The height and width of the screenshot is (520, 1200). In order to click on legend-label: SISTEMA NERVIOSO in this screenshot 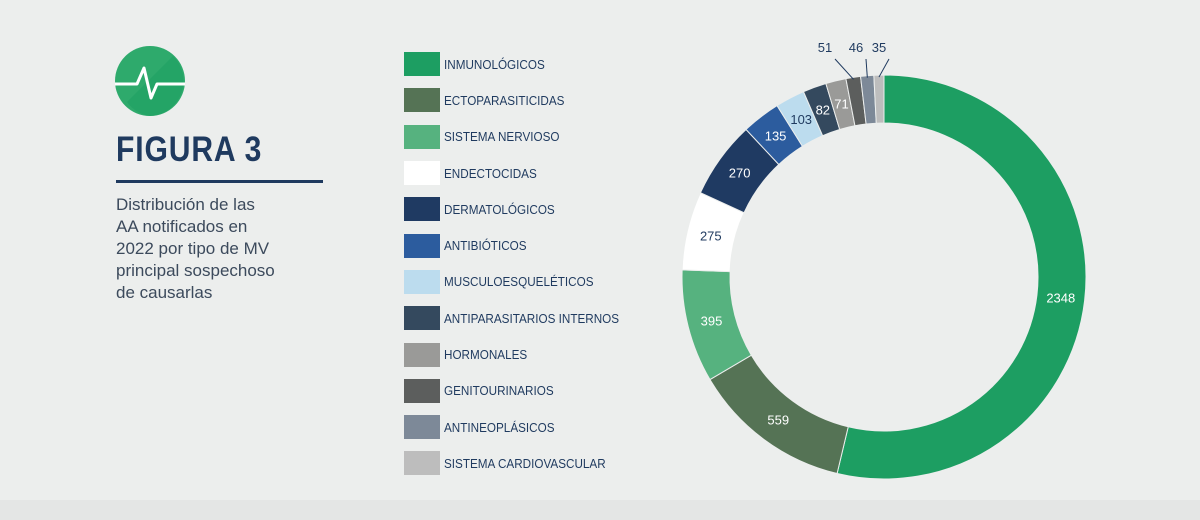, I will do `click(502, 137)`.